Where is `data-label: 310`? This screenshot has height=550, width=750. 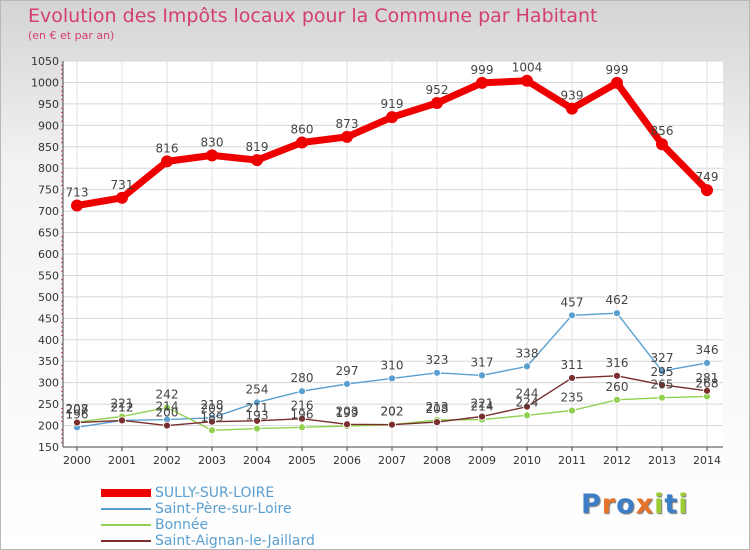 data-label: 310 is located at coordinates (392, 365).